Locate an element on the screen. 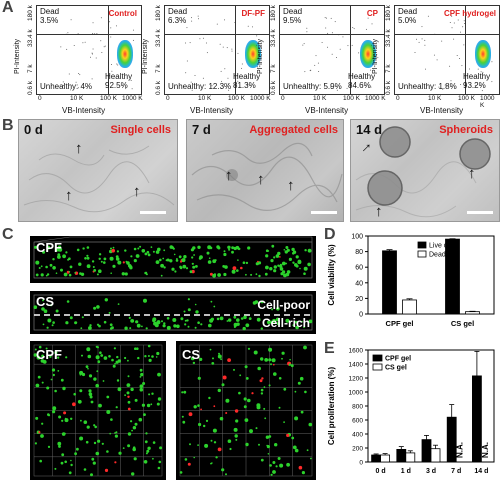  confocal-label: CPF is located at coordinates (49, 247).